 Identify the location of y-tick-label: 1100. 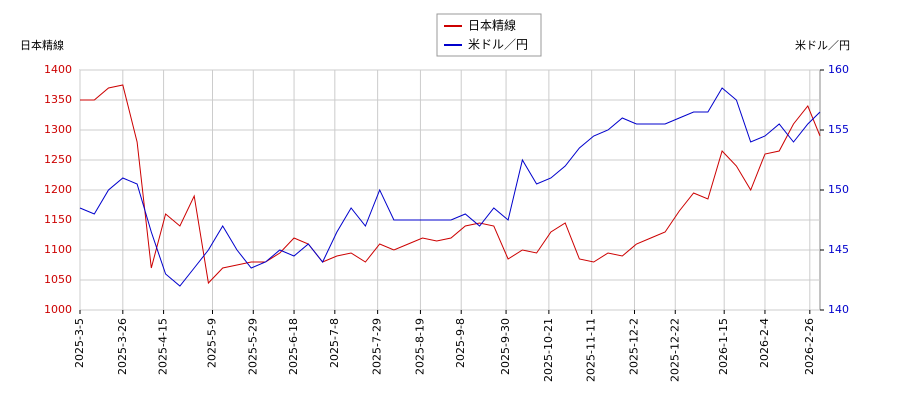
(58, 249).